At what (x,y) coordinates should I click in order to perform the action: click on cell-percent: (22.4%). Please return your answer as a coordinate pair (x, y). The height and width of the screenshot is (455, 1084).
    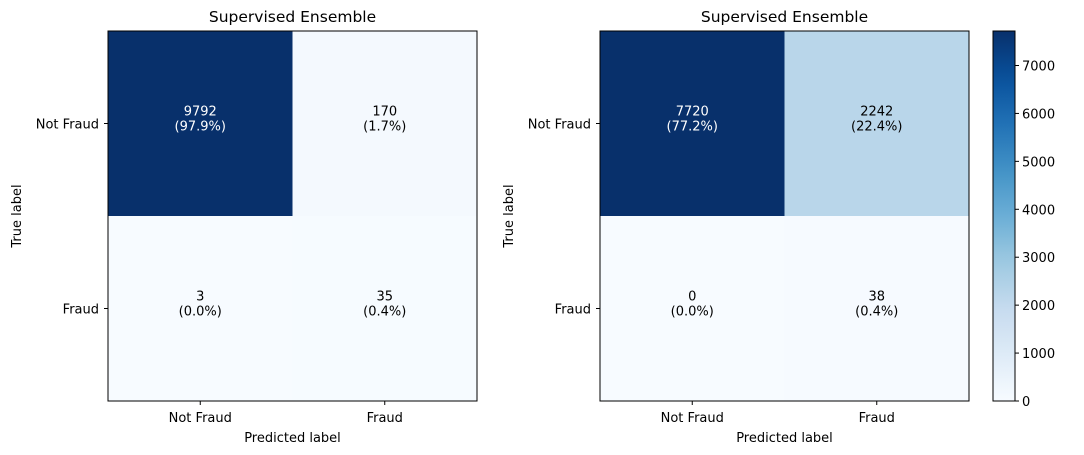
    Looking at the image, I should click on (876, 127).